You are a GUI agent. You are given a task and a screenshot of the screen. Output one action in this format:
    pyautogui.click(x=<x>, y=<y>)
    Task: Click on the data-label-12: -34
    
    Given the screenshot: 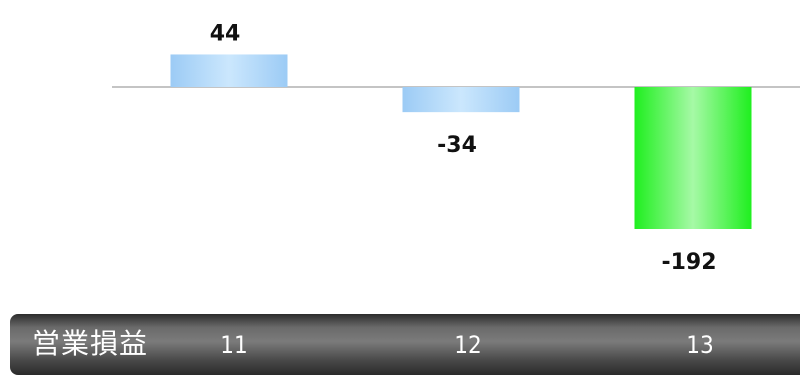 What is the action you would take?
    pyautogui.click(x=457, y=145)
    